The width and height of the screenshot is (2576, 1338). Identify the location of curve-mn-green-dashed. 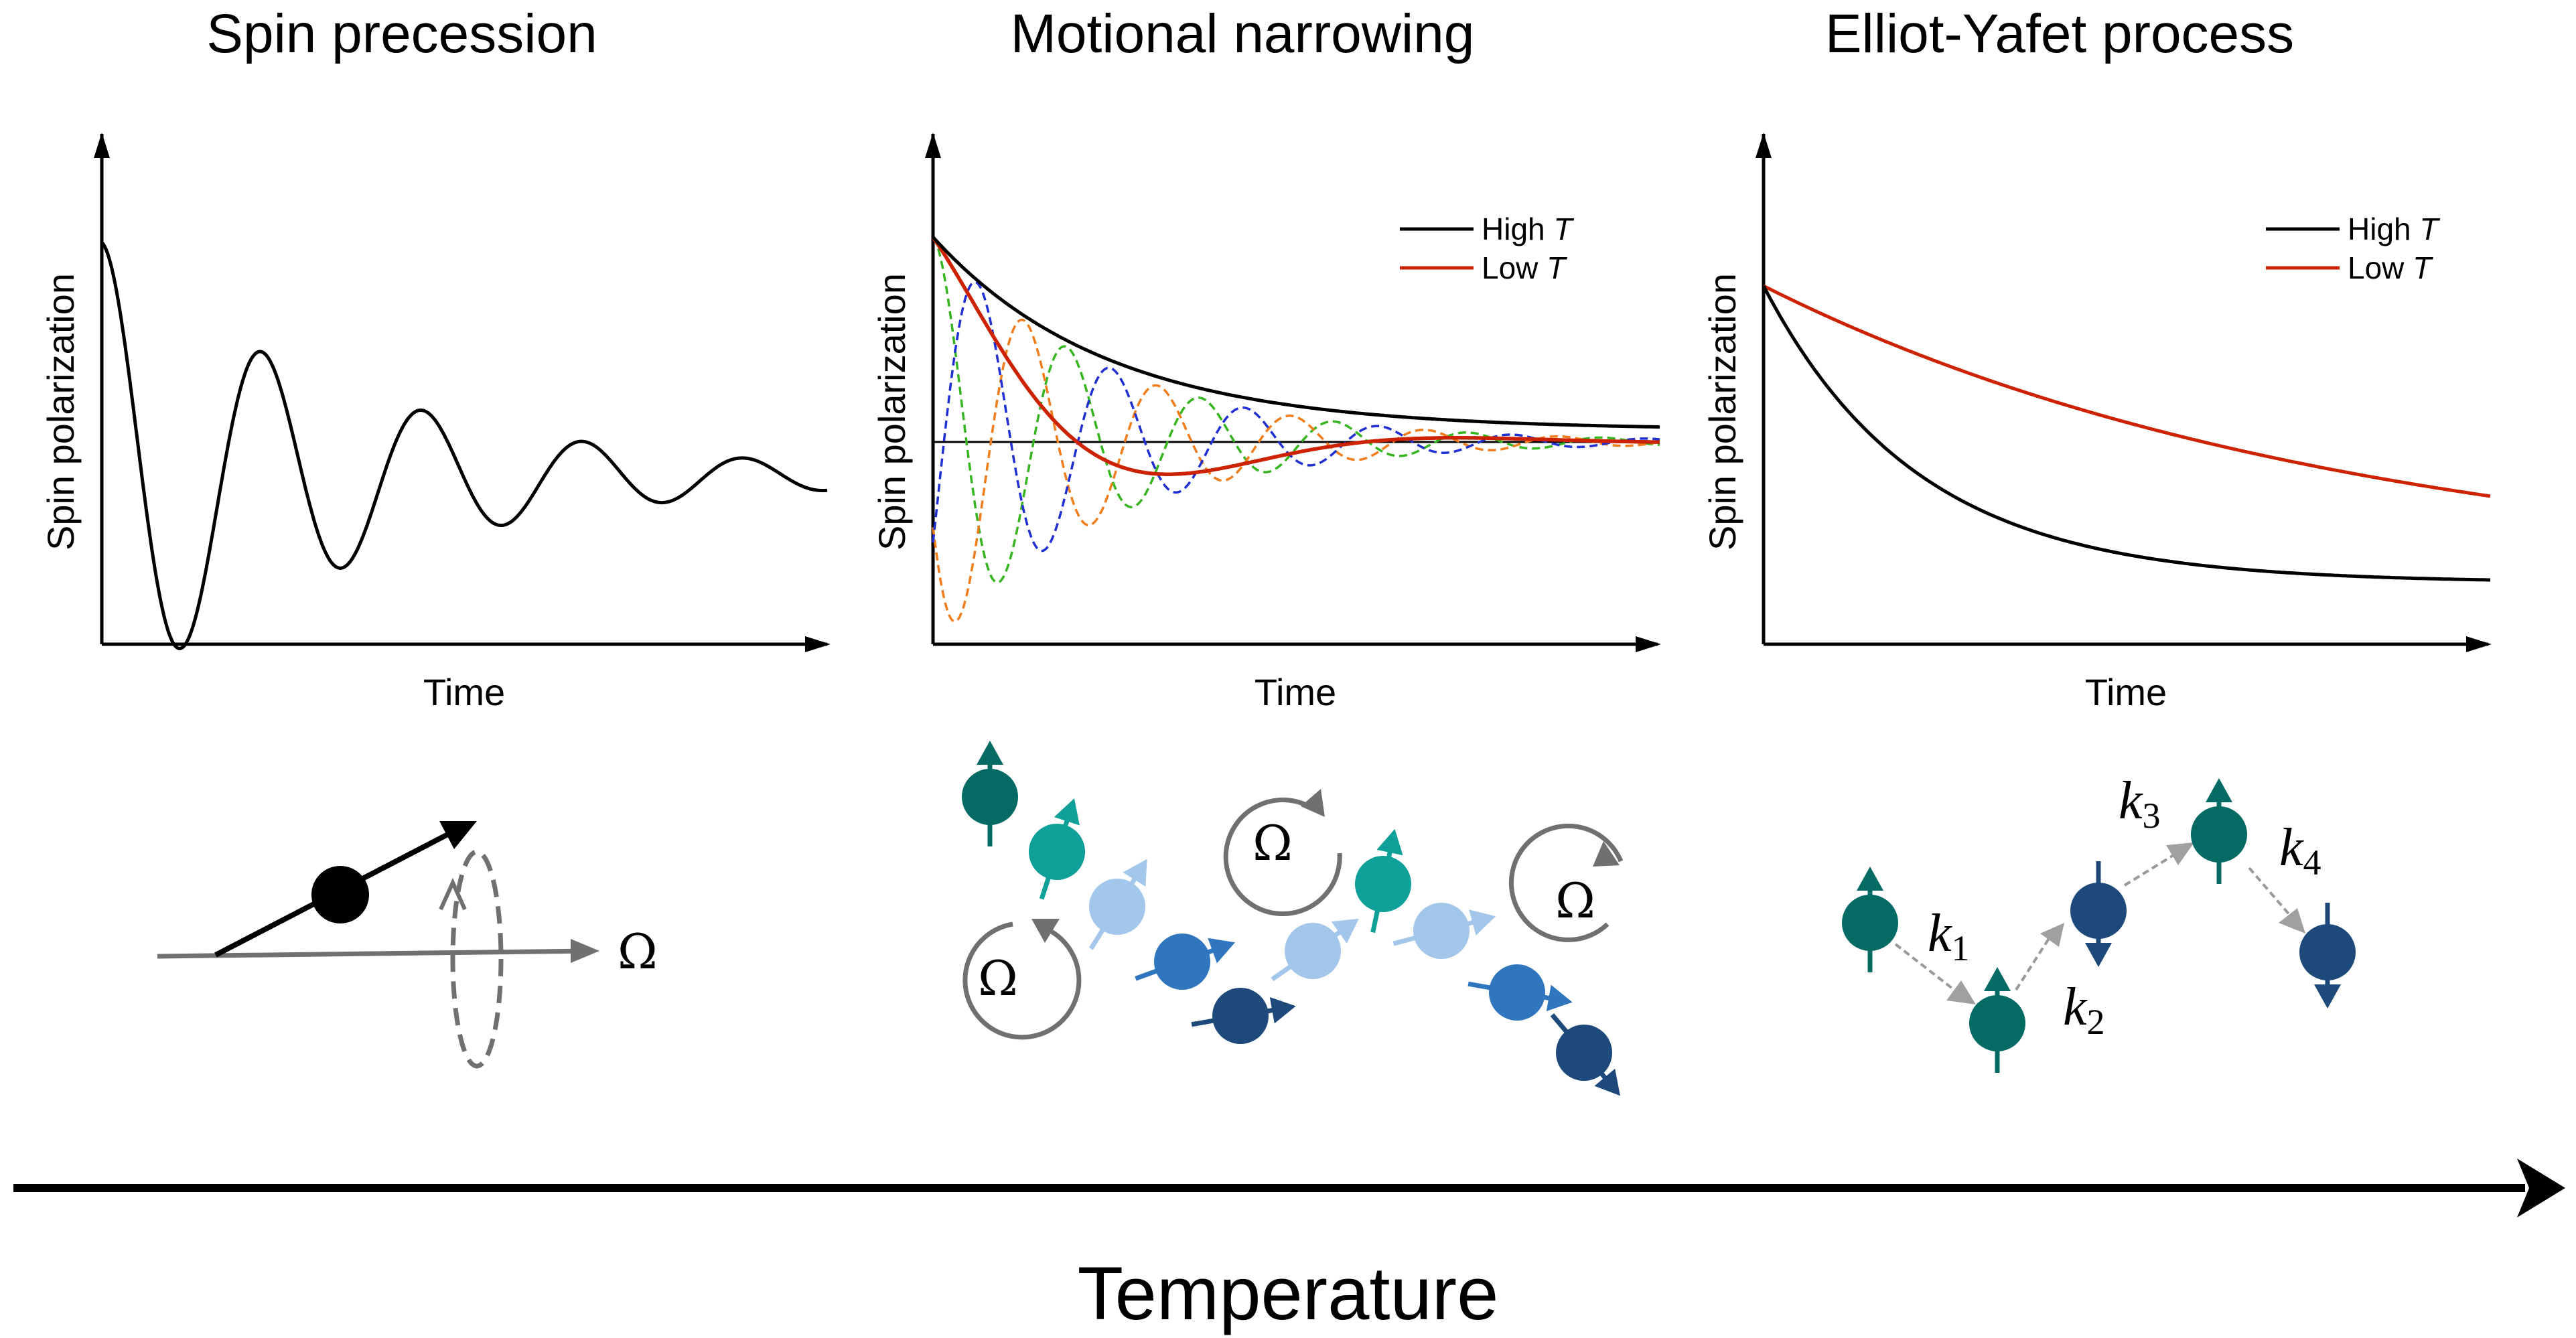
(1296, 410).